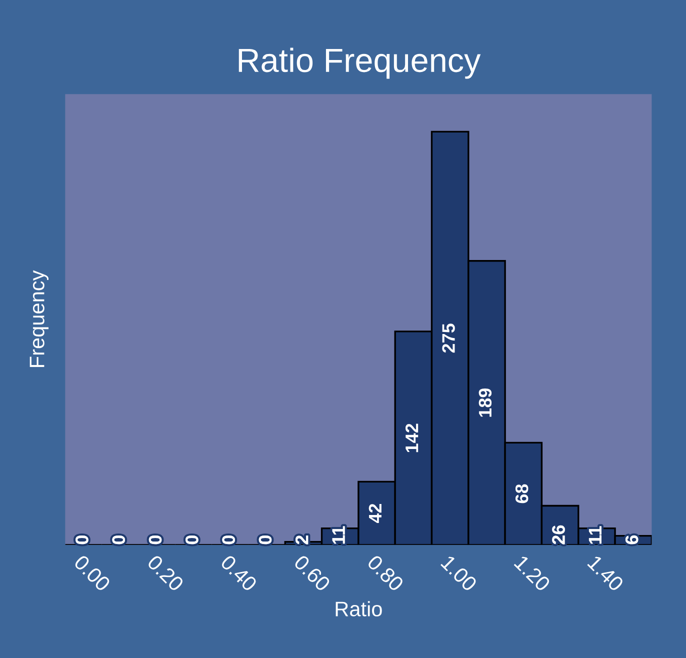  What do you see at coordinates (165, 573) in the screenshot?
I see `x-tick-label: 0.20` at bounding box center [165, 573].